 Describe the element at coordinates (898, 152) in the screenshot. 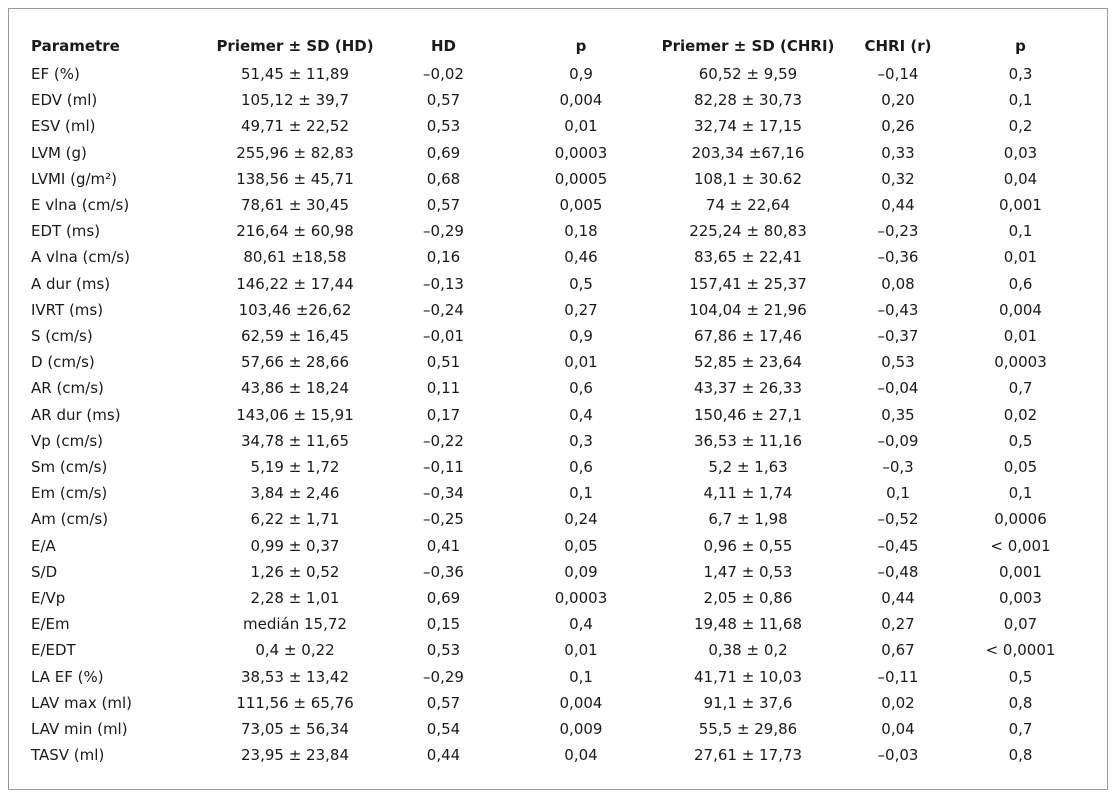

I see `table-cell: 0,33` at that location.